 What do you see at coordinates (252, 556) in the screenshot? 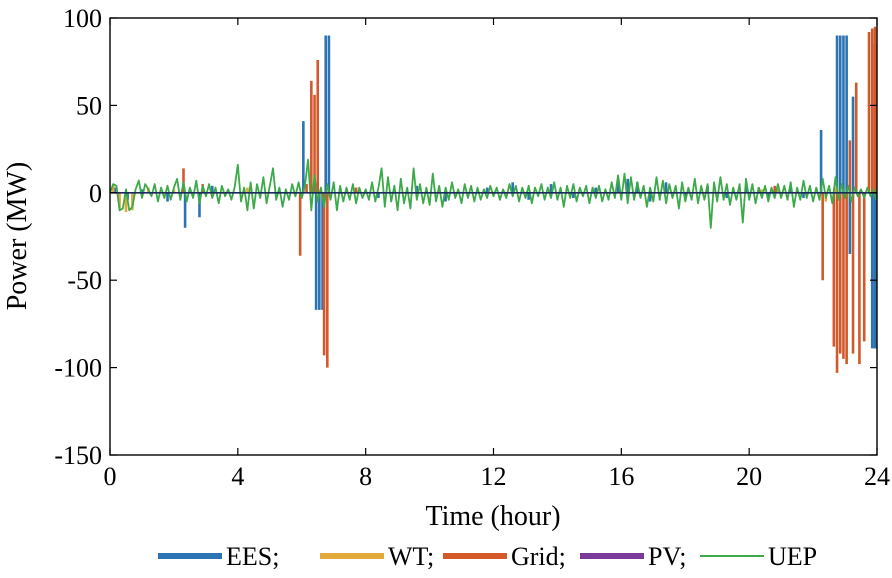
I see `legend-label-ees: EES;` at bounding box center [252, 556].